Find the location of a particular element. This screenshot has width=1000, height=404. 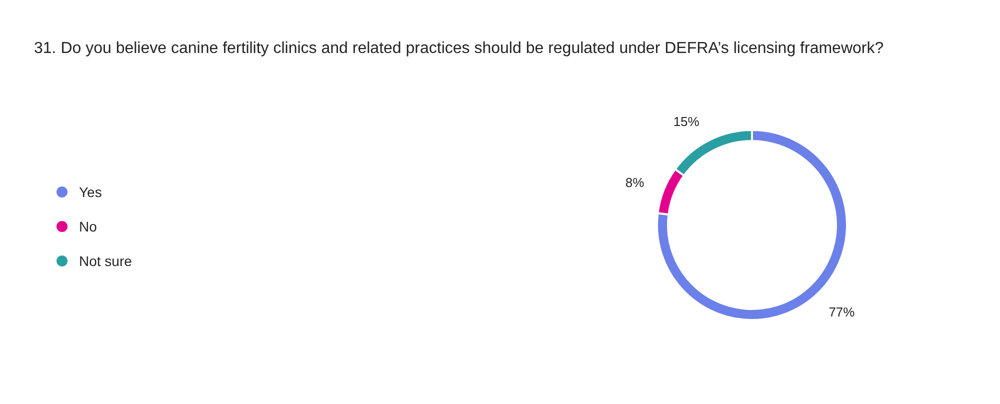

legend-label: No is located at coordinates (88, 226).